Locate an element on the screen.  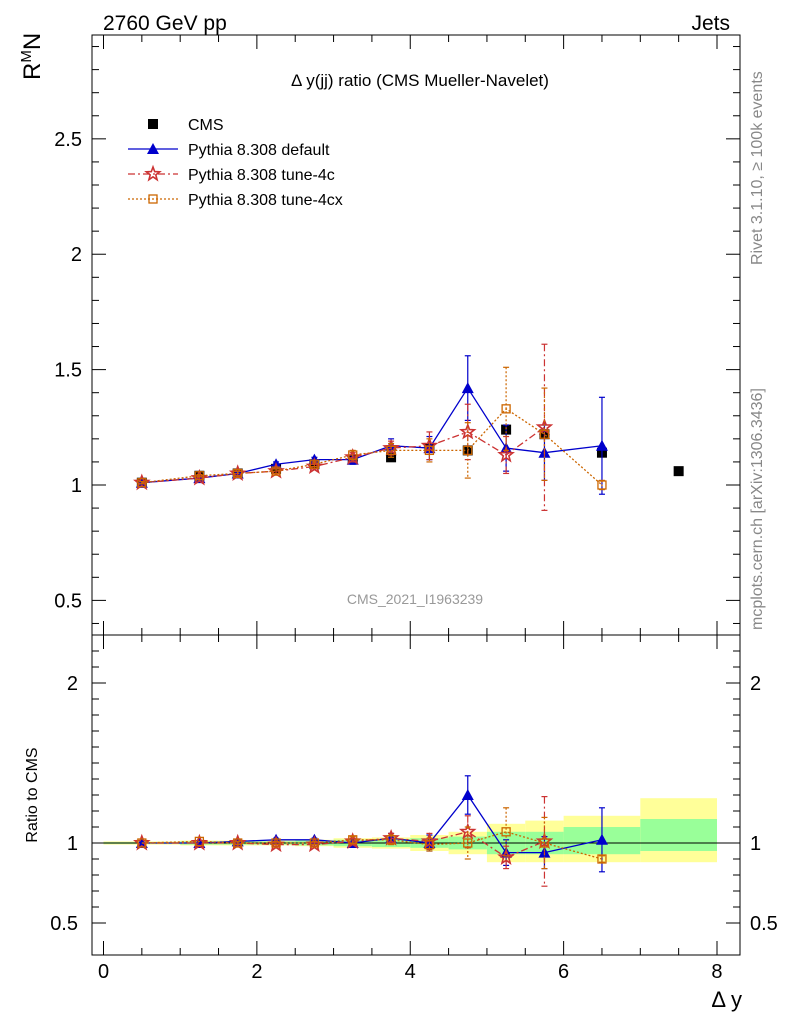
y-tick-label: 1 is located at coordinates (76, 486).